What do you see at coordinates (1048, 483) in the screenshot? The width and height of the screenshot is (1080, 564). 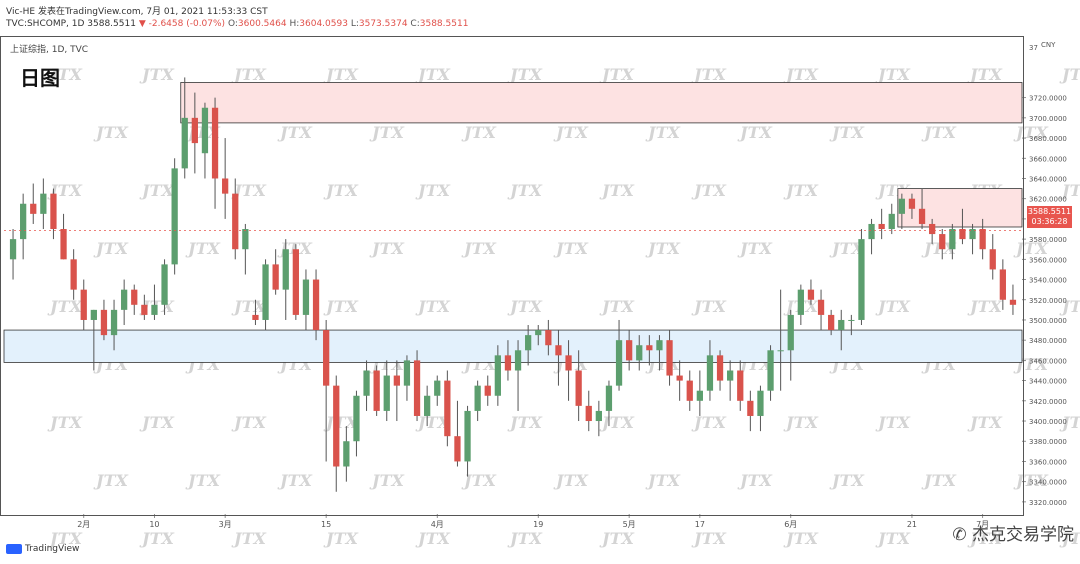 I see `y-tick-label: 3340.0000` at bounding box center [1048, 483].